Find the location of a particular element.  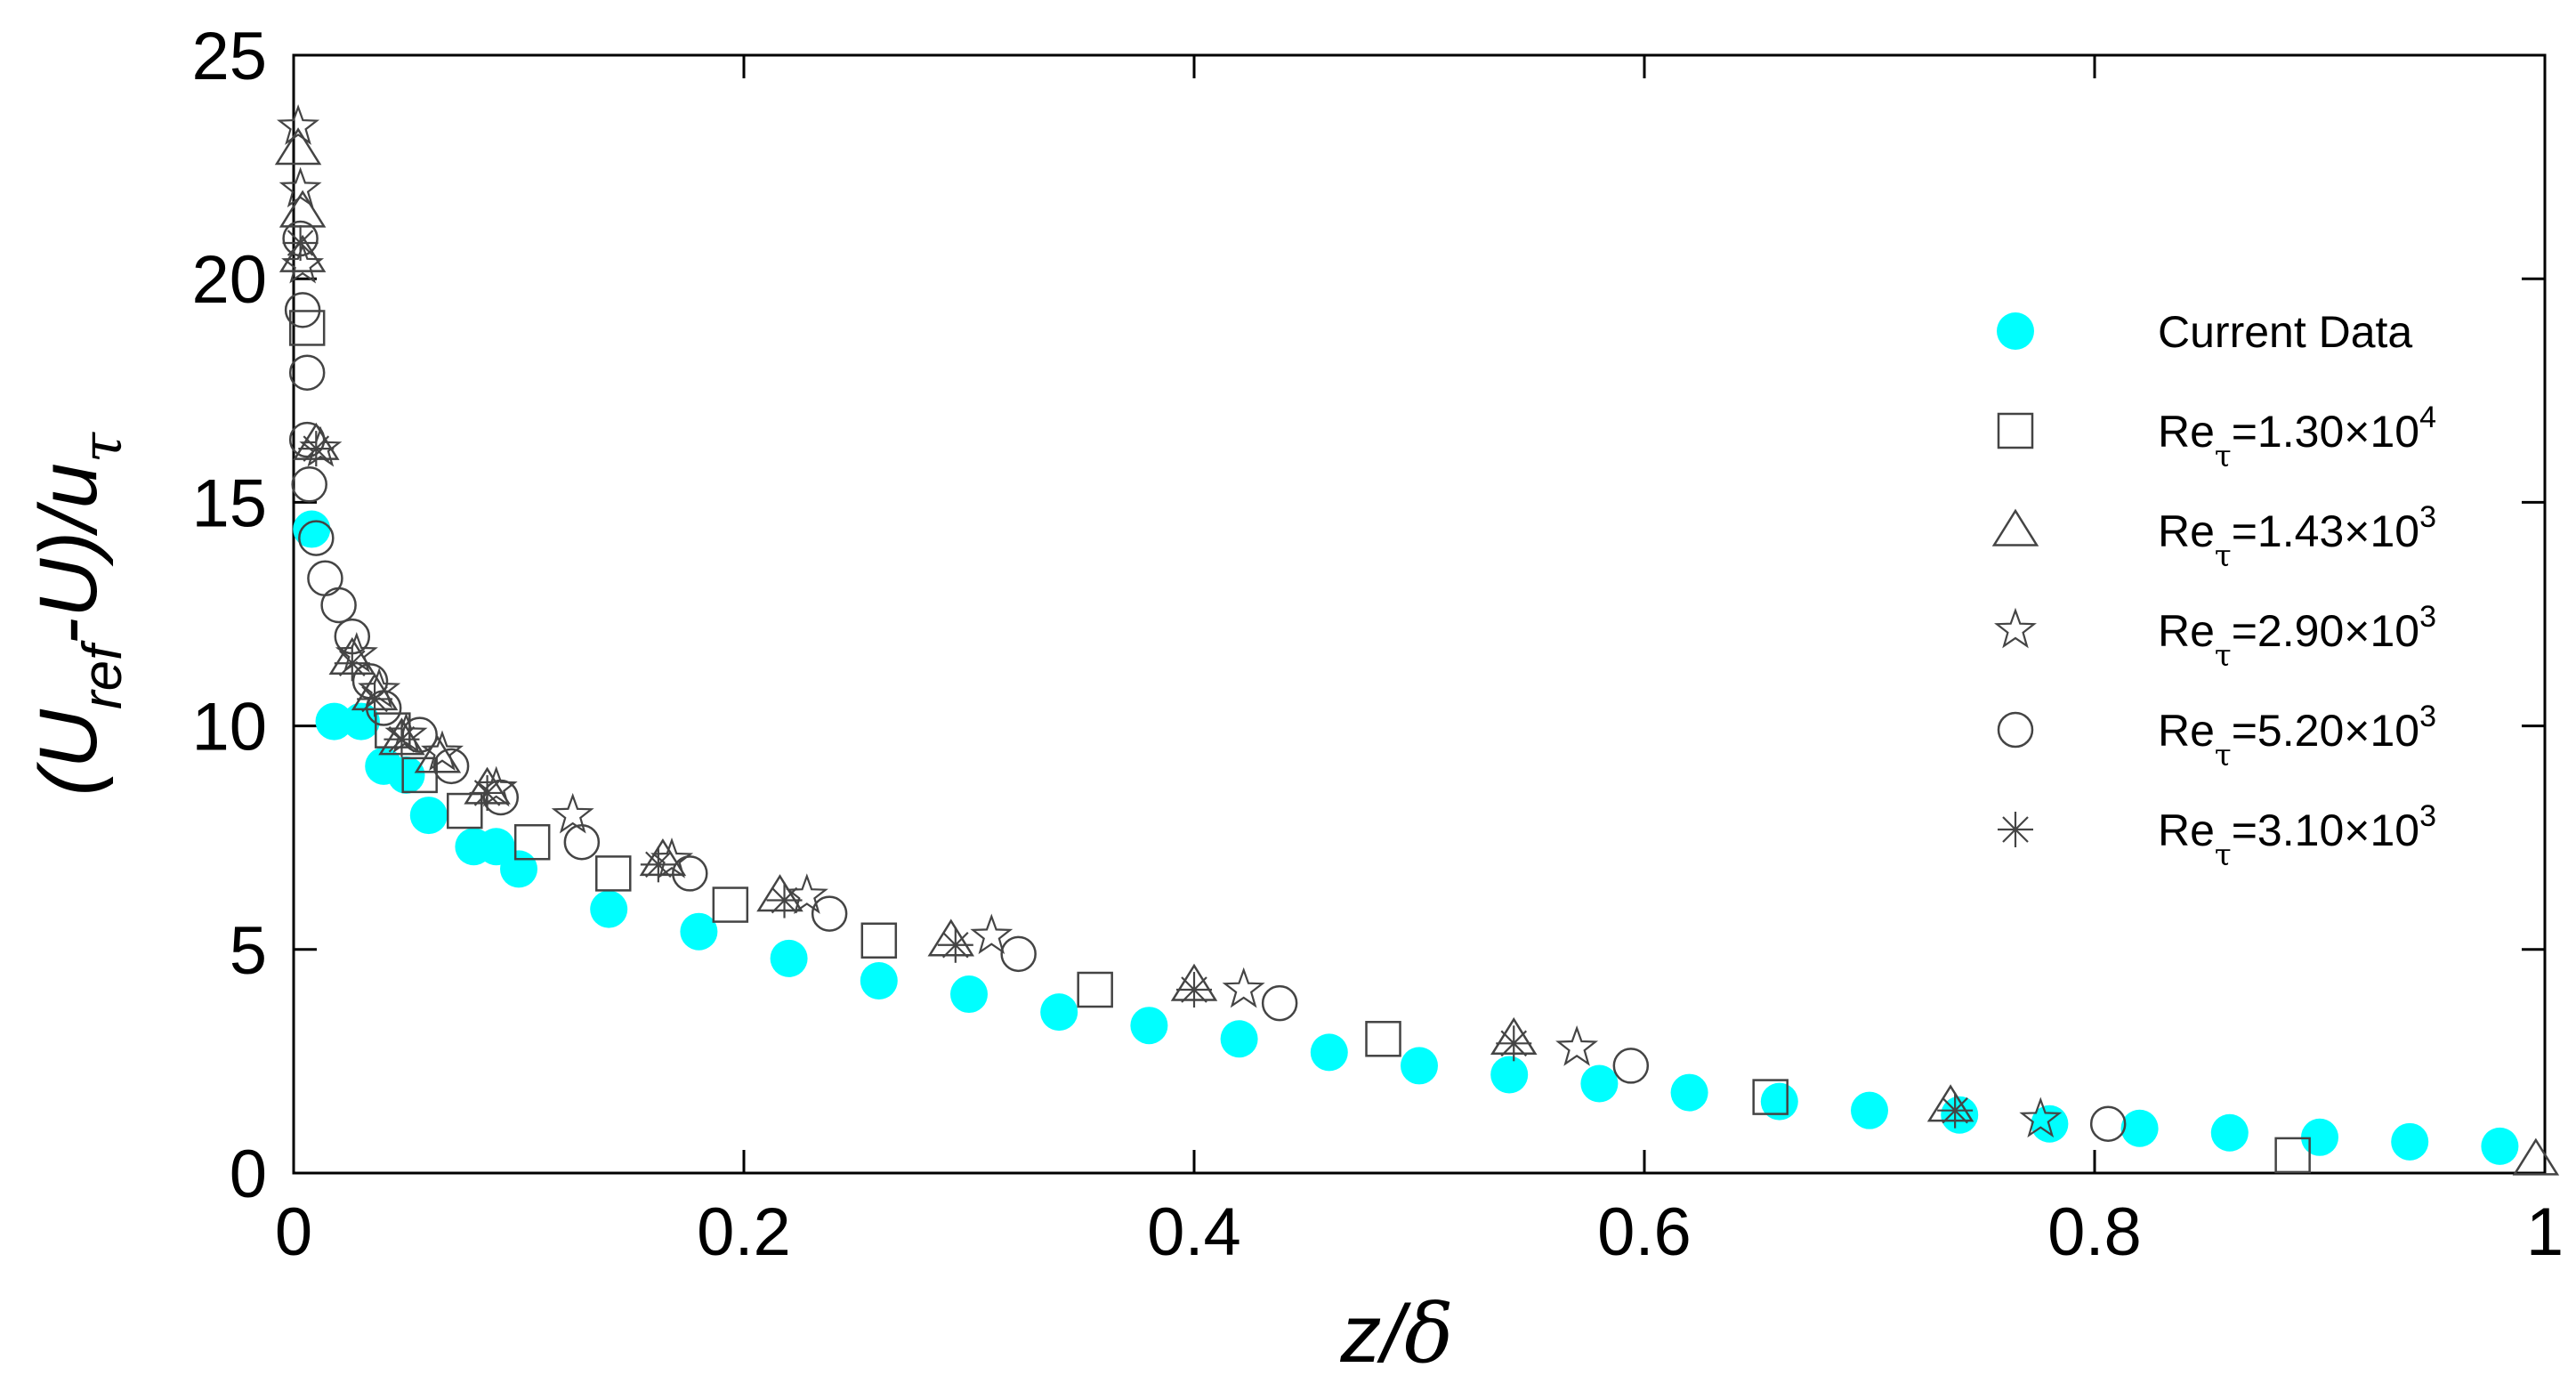

y-axis-label: (Uref-U)/uτ is located at coordinates (78, 613).